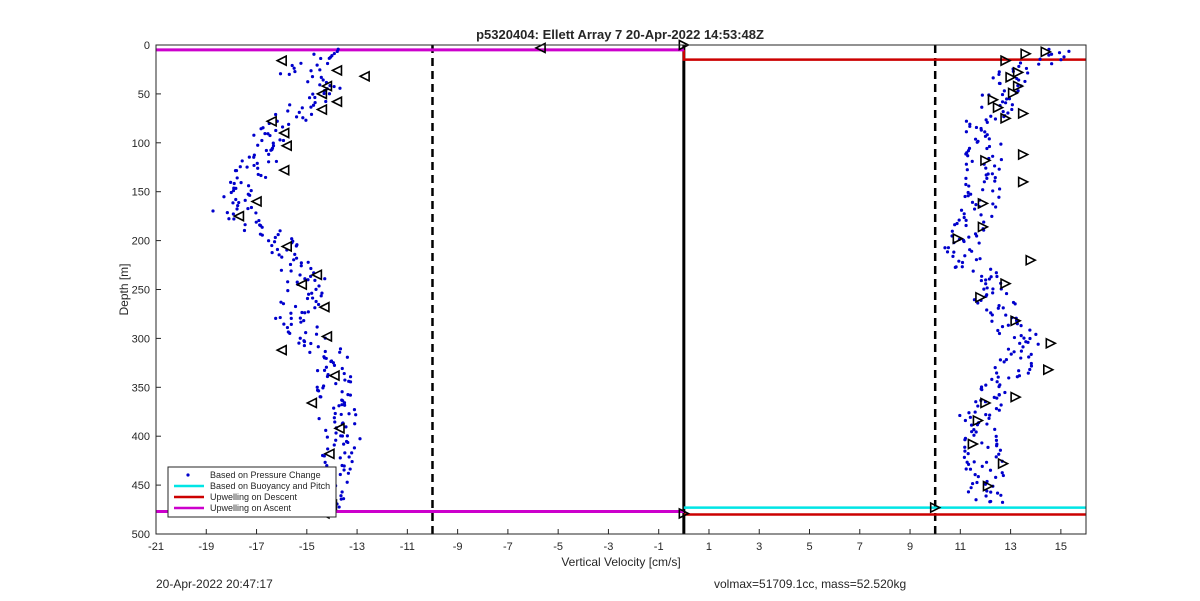 The width and height of the screenshot is (1200, 601). What do you see at coordinates (884, 55) in the screenshot?
I see `descent-upwelling-line` at bounding box center [884, 55].